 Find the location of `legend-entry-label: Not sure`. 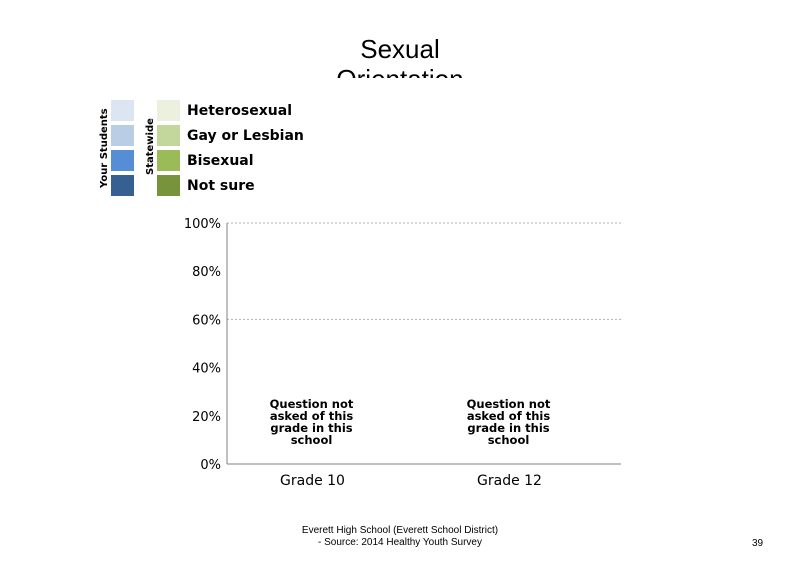

legend-entry-label: Not sure is located at coordinates (221, 186).